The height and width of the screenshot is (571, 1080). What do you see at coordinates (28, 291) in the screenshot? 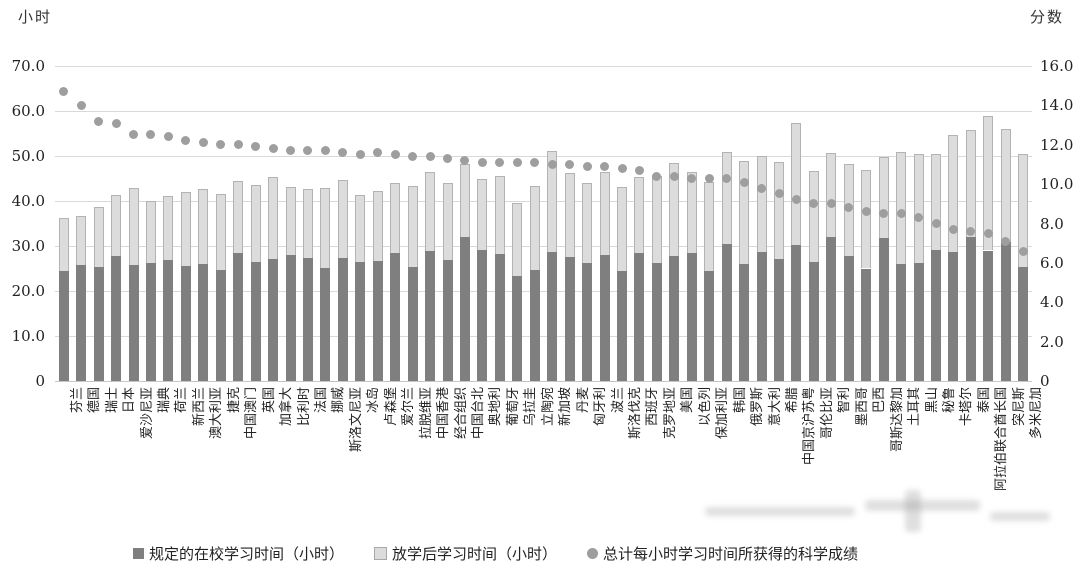
I see `left-axis-tick-label: 20.0` at bounding box center [28, 291].